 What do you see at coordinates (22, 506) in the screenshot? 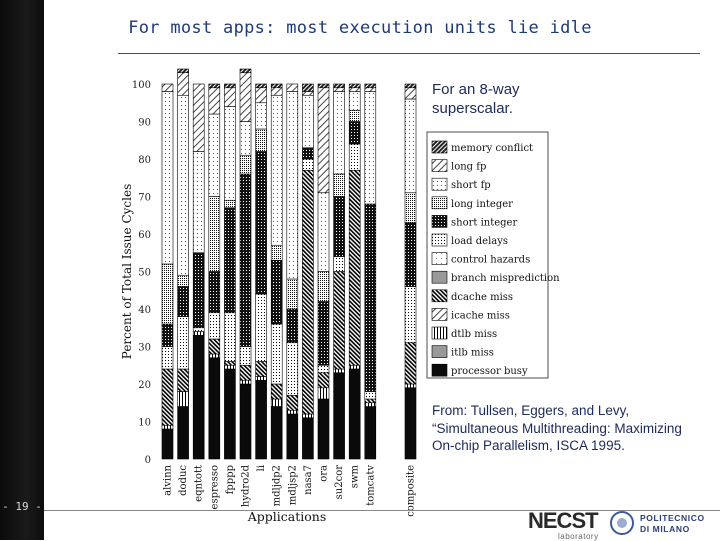
I see `page-number: - 19 -` at bounding box center [22, 506].